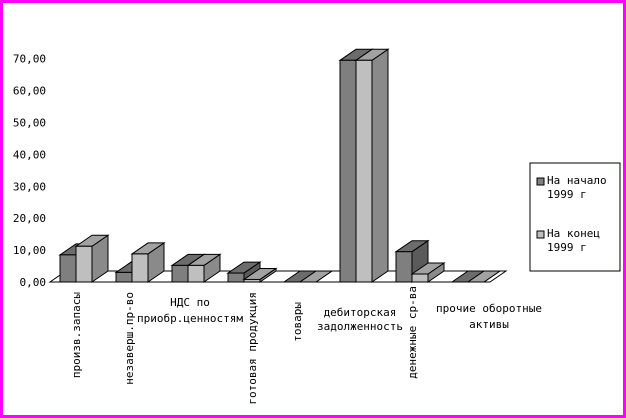 This screenshot has height=418, width=626. What do you see at coordinates (567, 247) in the screenshot?
I see `legend-label-series2-line2: 1999 г` at bounding box center [567, 247].